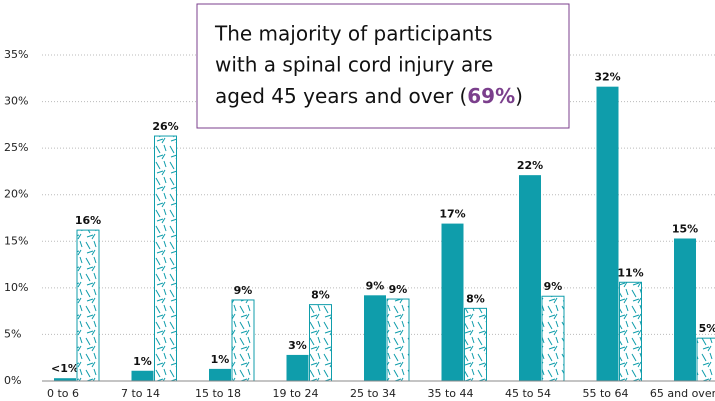  Describe the element at coordinates (341, 96) in the screenshot. I see `annotation-text: aged 45 years and over (` at that location.